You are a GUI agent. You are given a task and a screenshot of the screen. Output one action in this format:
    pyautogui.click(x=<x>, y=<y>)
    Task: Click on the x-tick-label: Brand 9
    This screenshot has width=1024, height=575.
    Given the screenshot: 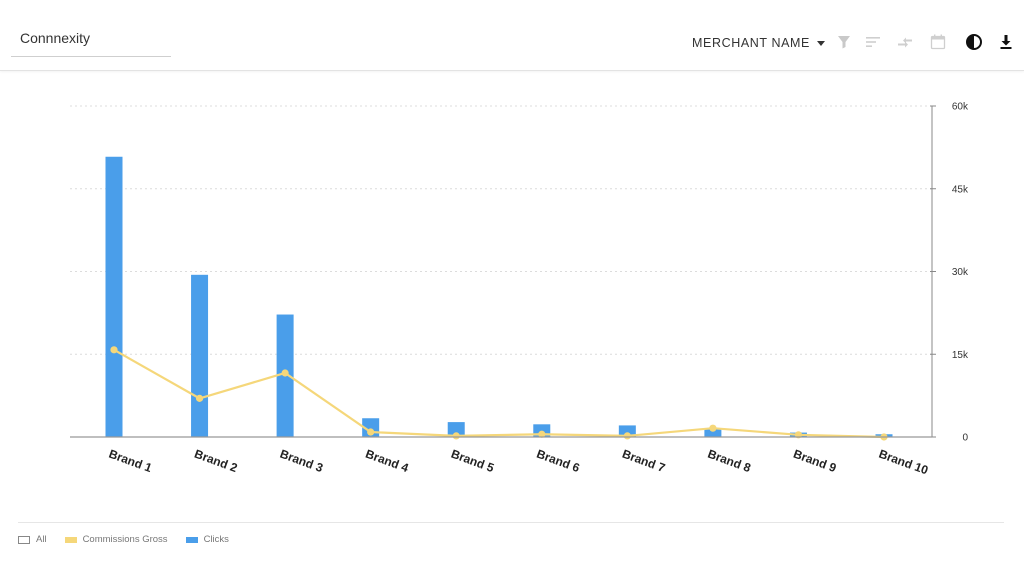 What is the action you would take?
    pyautogui.click(x=814, y=461)
    